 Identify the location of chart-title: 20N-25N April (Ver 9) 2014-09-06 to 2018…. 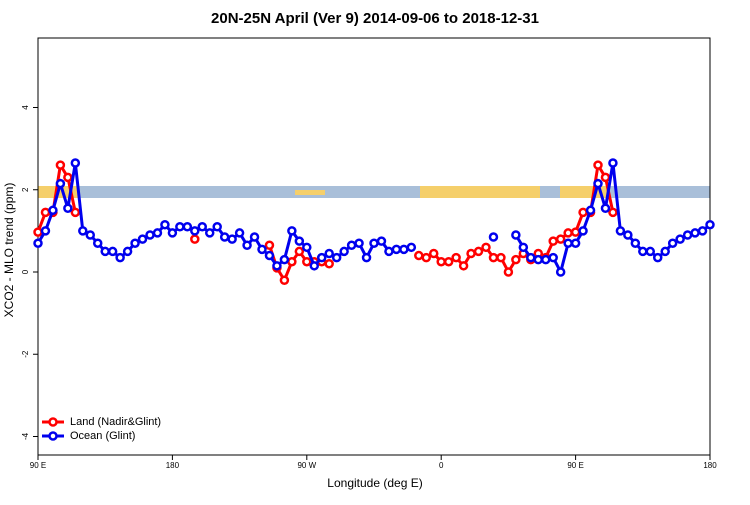
(375, 18).